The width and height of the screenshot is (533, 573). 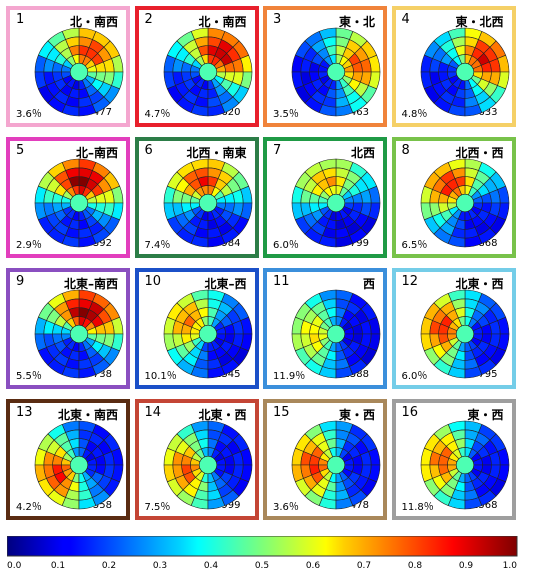 I want to click on panel-15: 15 東・西 3.6％ 478, so click(x=325, y=459).